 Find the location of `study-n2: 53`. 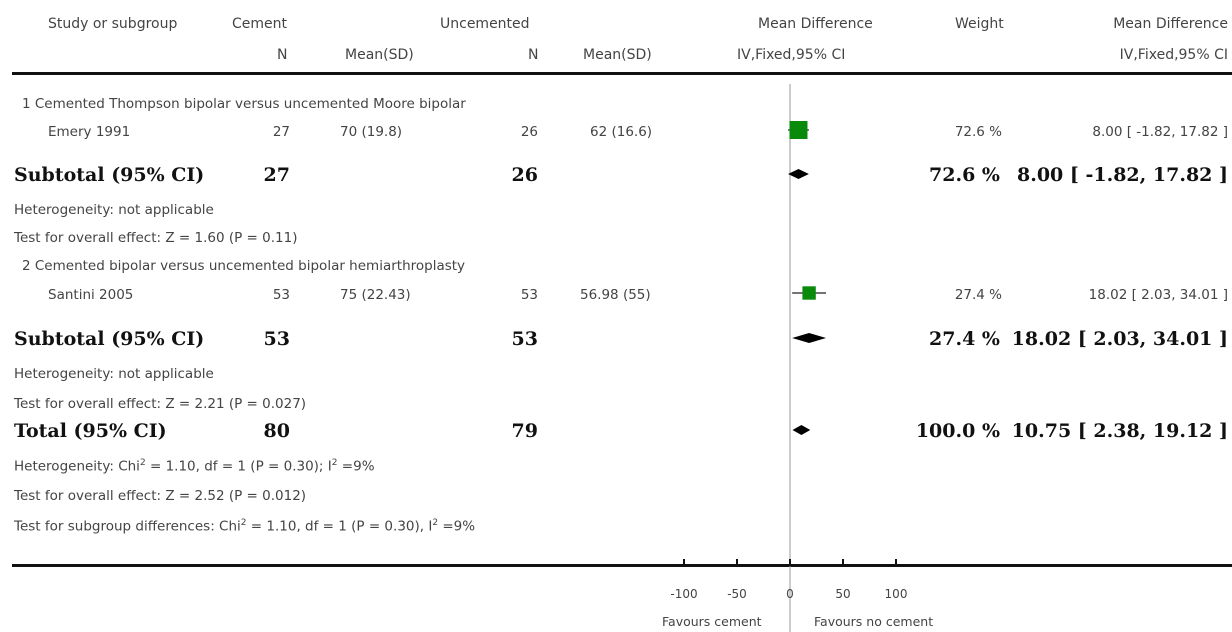

study-n2: 53 is located at coordinates (529, 295).